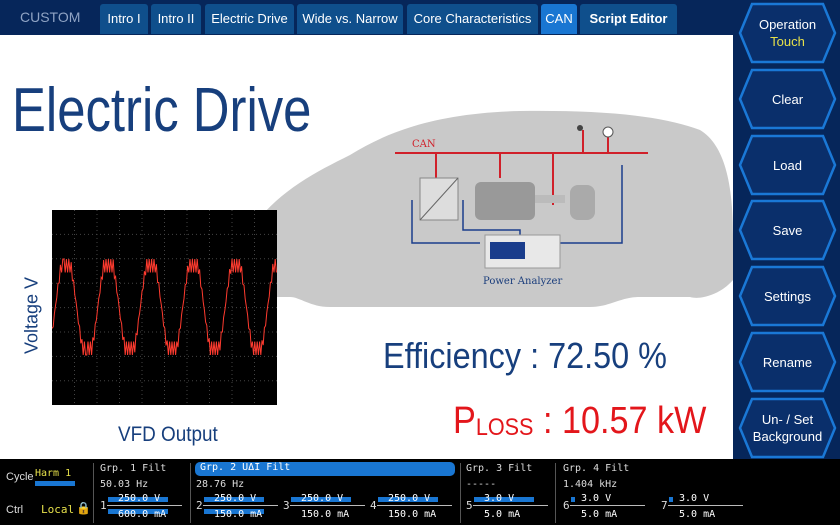 This screenshot has height=525, width=840. What do you see at coordinates (481, 484) in the screenshot?
I see `grp3-freq: -----` at bounding box center [481, 484].